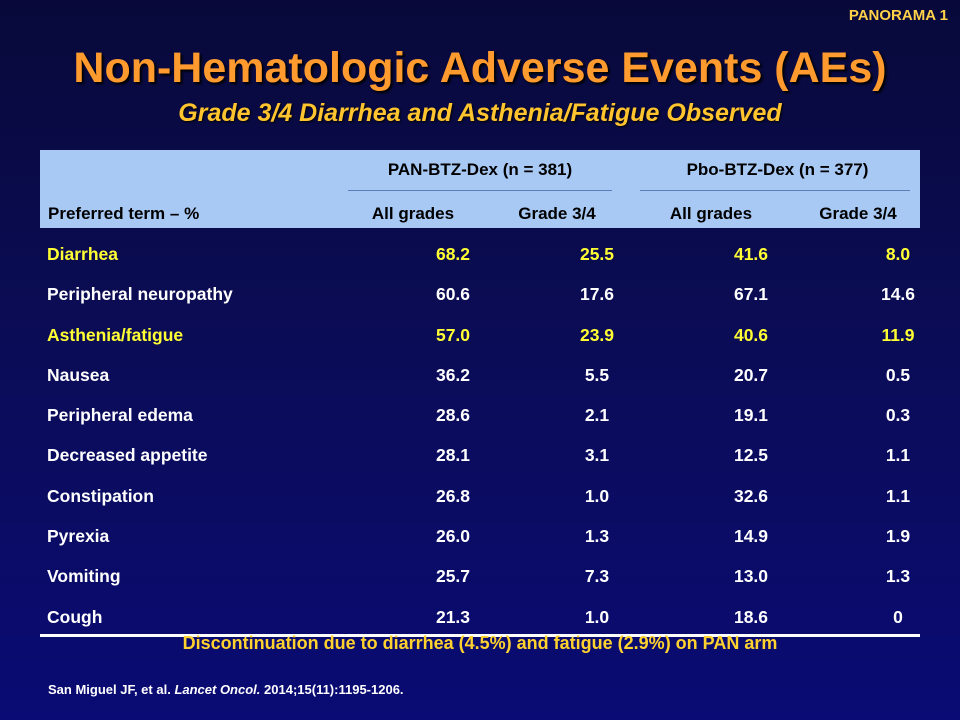 Image resolution: width=960 pixels, height=720 pixels. I want to click on row-term: Vomiting, so click(84, 576).